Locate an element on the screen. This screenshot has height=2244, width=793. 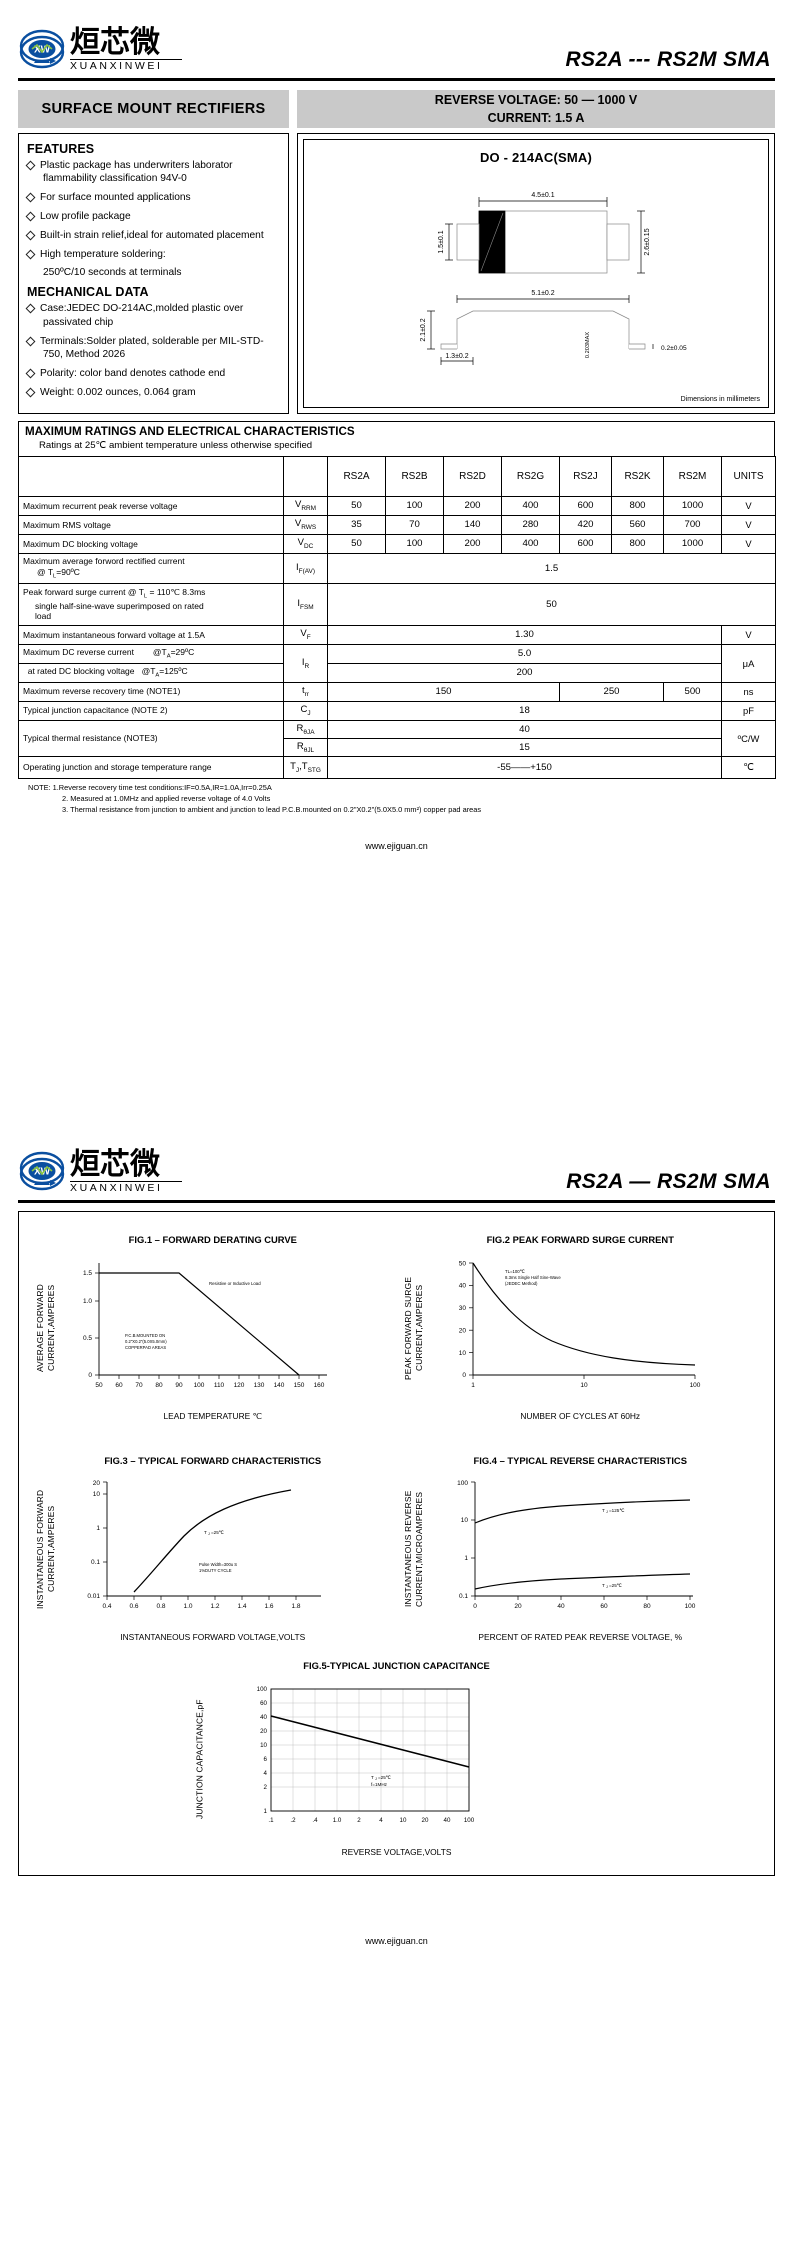
row-desc: Maximum RMS voltage is located at coordinates (151, 524).